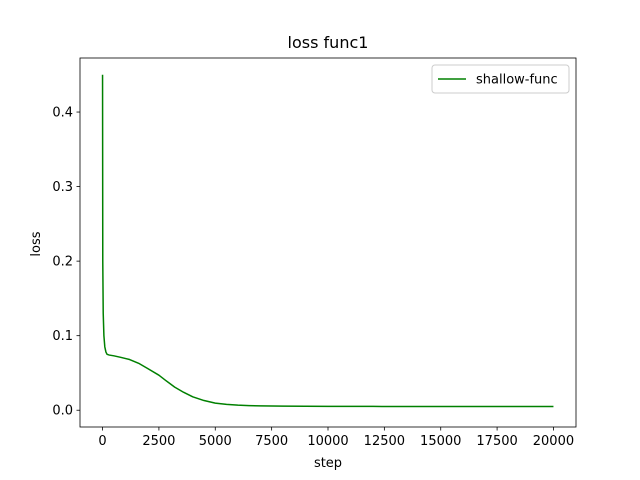  What do you see at coordinates (328, 42) in the screenshot?
I see `chart-title: loss func1` at bounding box center [328, 42].